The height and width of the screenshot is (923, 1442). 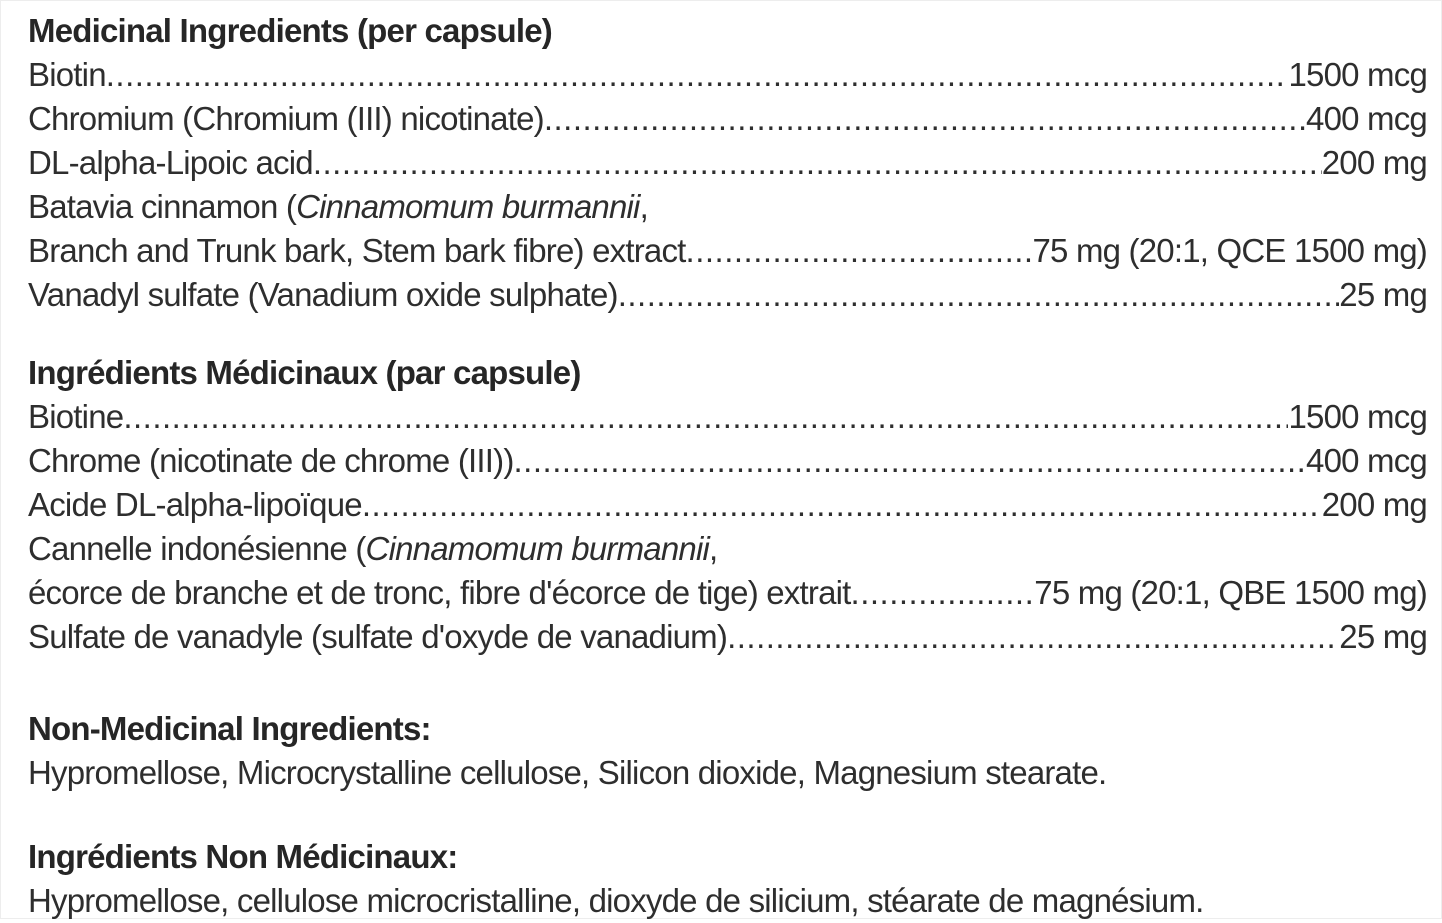 I want to click on section-heading-medicinal-en: Medicinal Ingredients (per capsule), so click(x=290, y=30).